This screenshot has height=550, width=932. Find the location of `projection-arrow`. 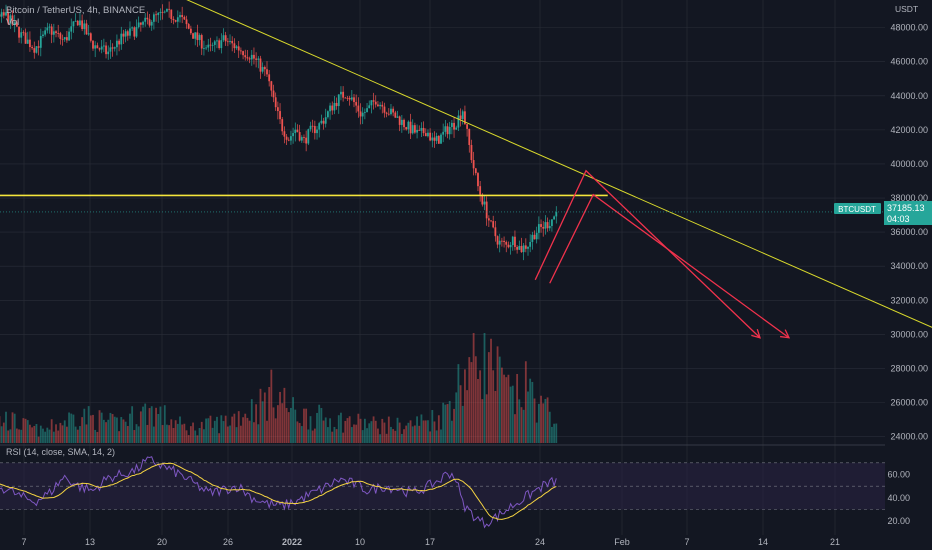

projection-arrow is located at coordinates (647, 254).